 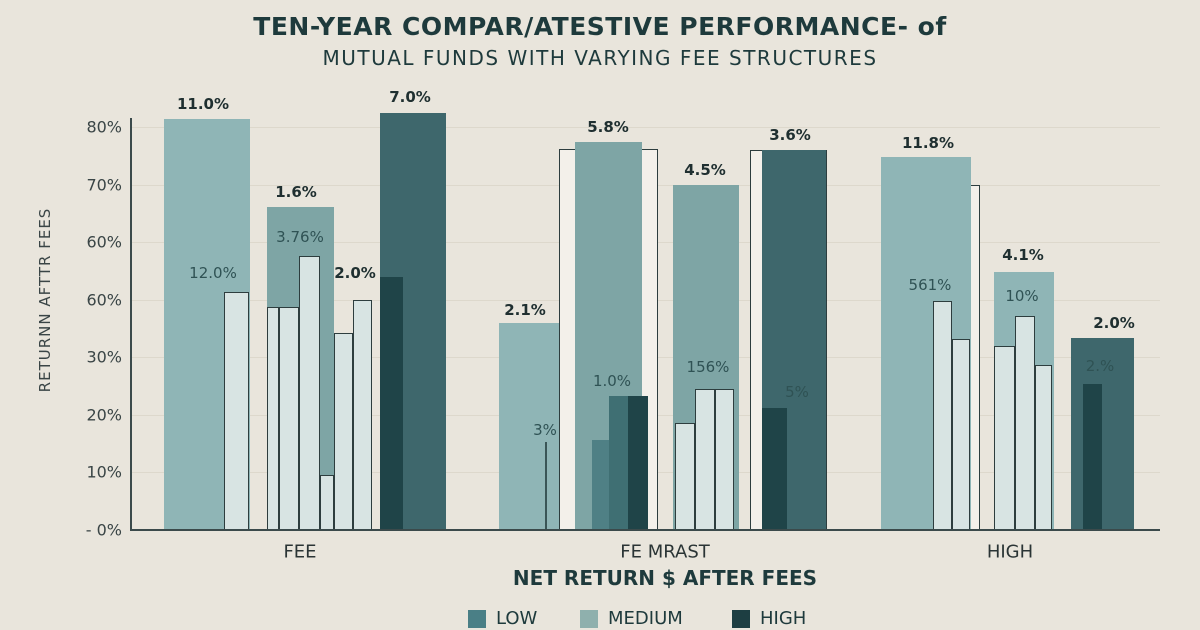 I want to click on y-axis-line, so click(x=131, y=324).